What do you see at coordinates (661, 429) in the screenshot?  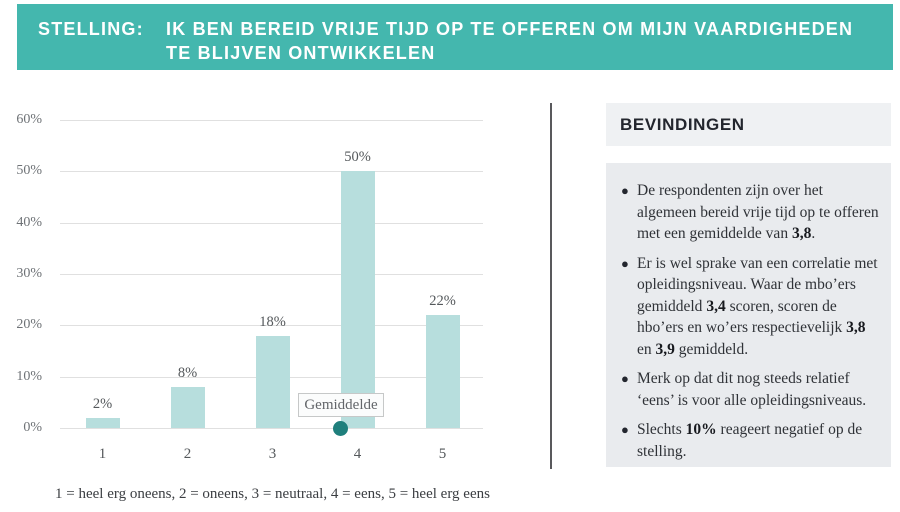 I see `finding-text: Slechts` at bounding box center [661, 429].